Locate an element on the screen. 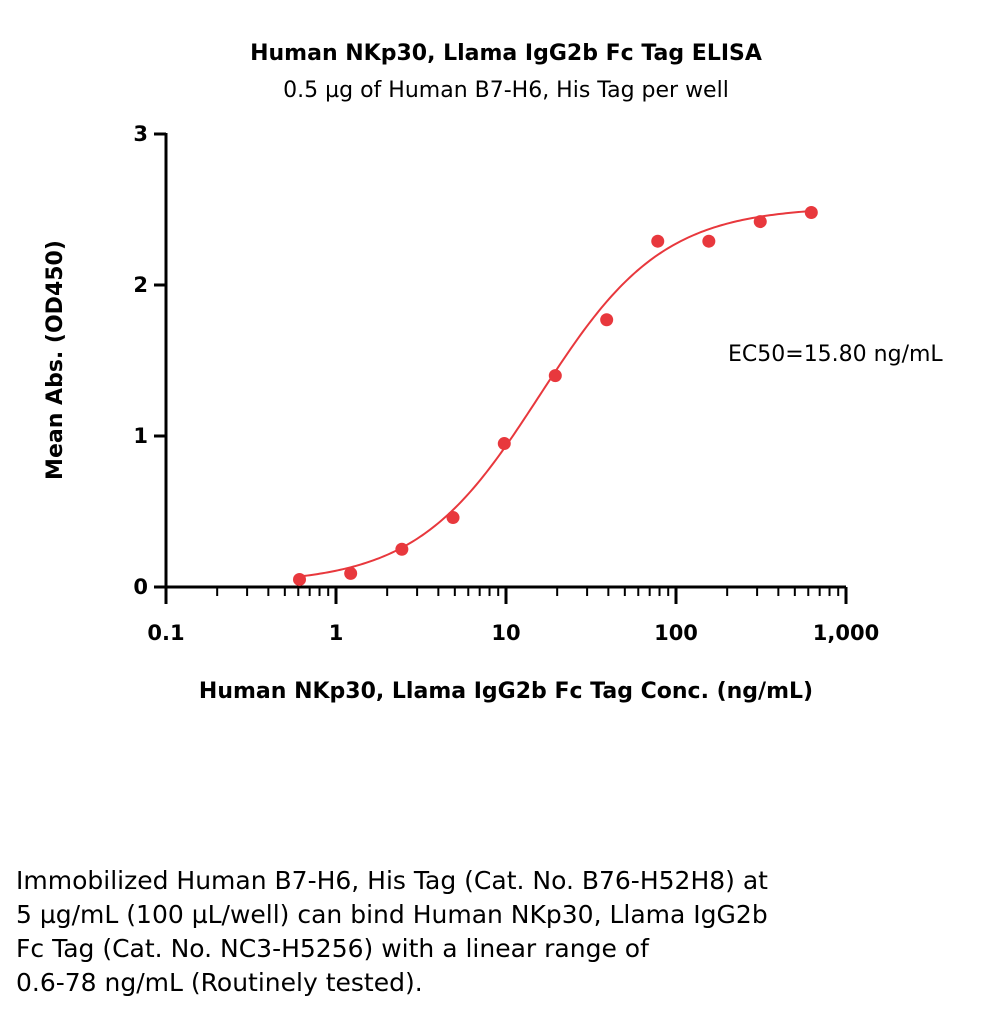 Image resolution: width=1000 pixels, height=1016 pixels. y-tick-label: 3 is located at coordinates (140, 134).